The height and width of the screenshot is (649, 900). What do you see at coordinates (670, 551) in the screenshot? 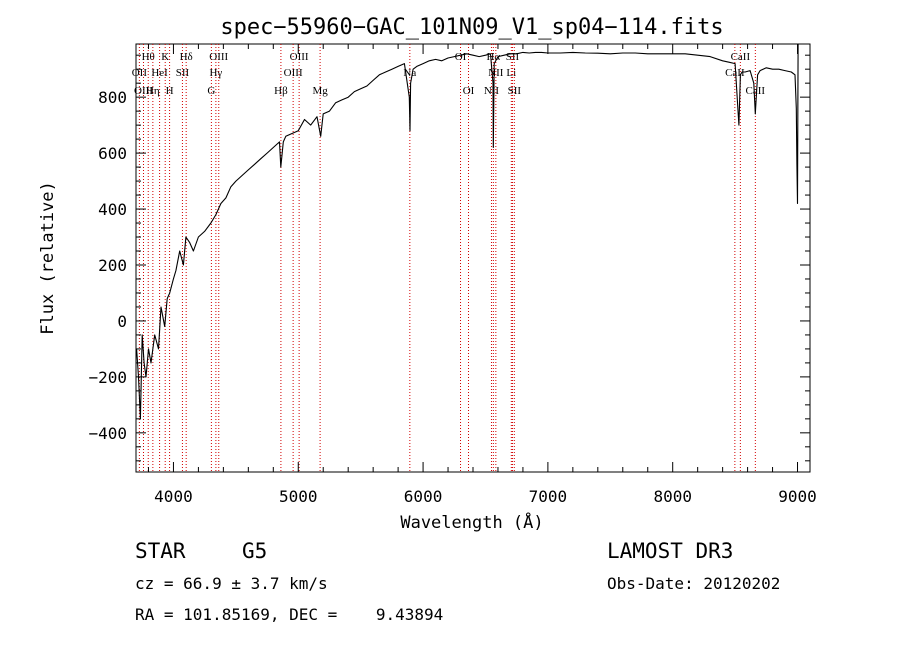
I see `survey-name: LAMOST DR3` at bounding box center [670, 551].